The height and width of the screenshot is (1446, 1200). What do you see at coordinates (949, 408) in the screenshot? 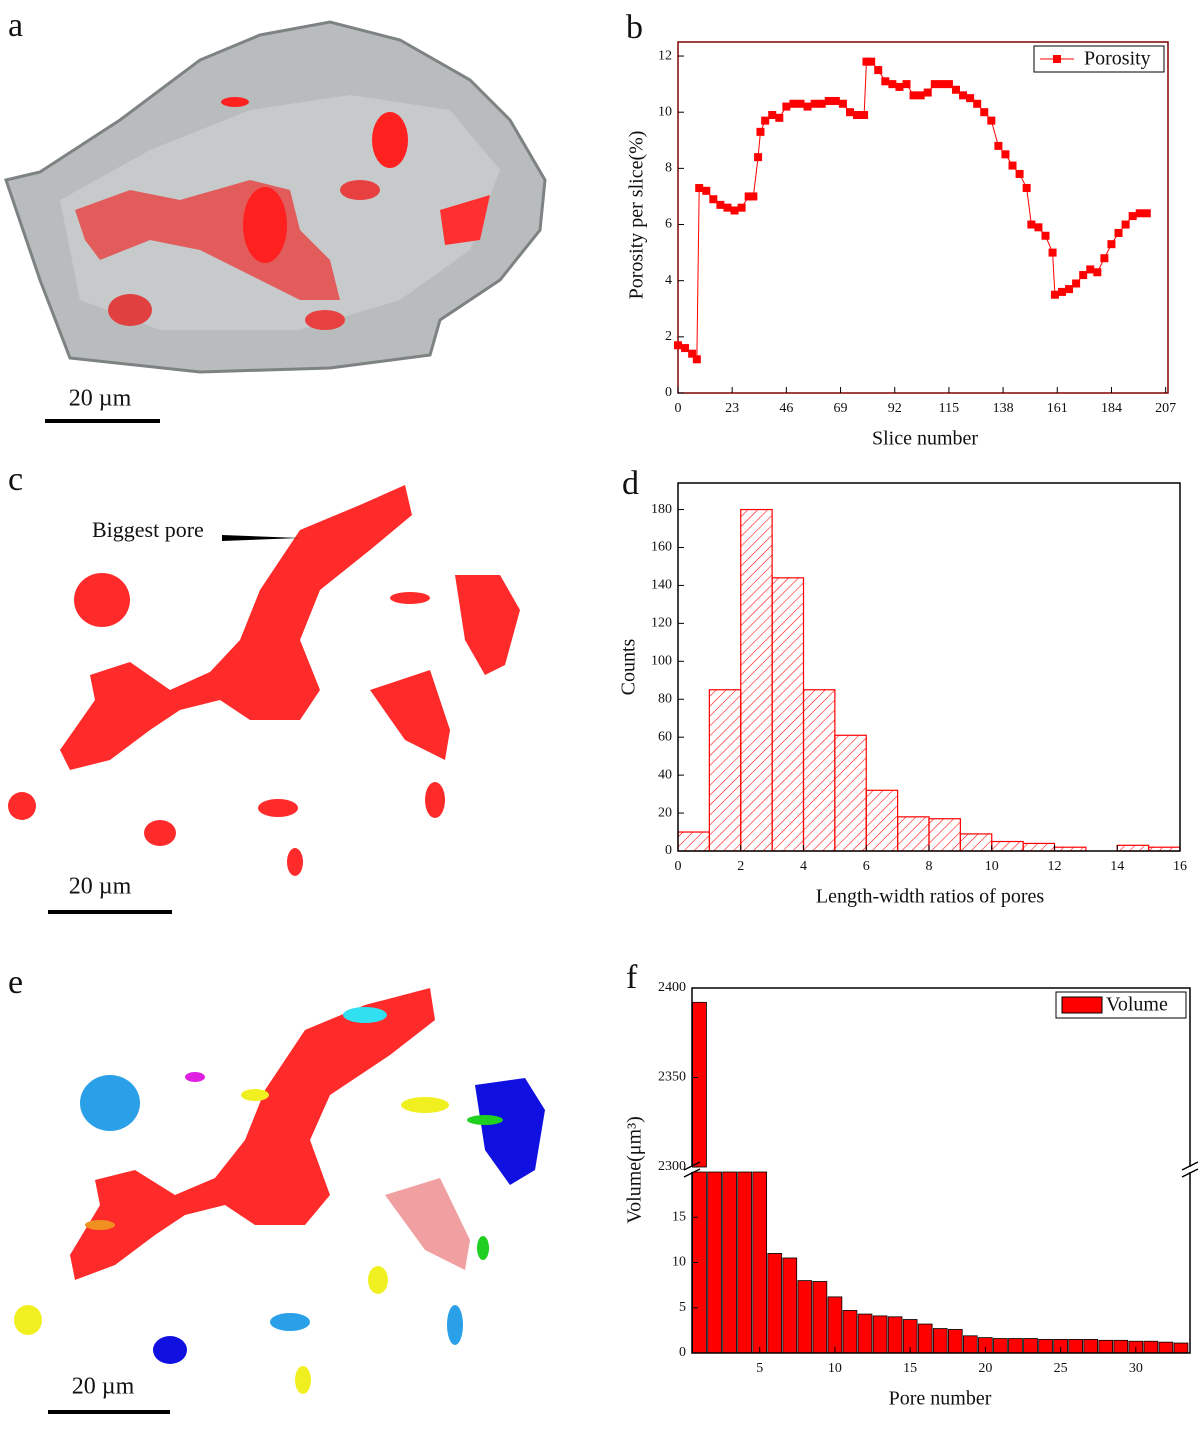
I see `x-tick-label: 115` at bounding box center [949, 408].